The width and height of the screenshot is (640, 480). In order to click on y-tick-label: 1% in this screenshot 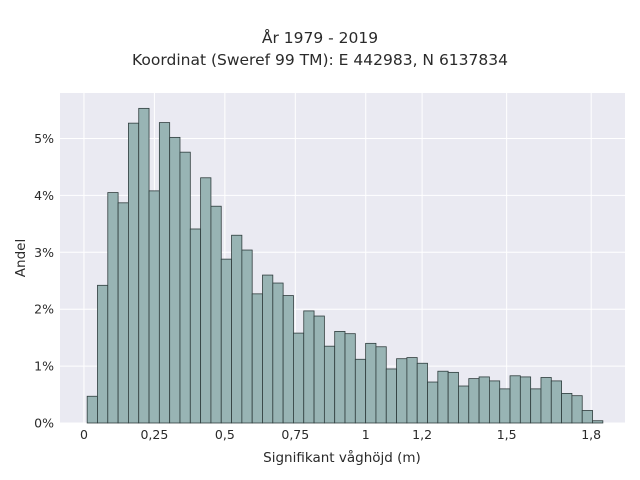, I will do `click(44, 366)`.